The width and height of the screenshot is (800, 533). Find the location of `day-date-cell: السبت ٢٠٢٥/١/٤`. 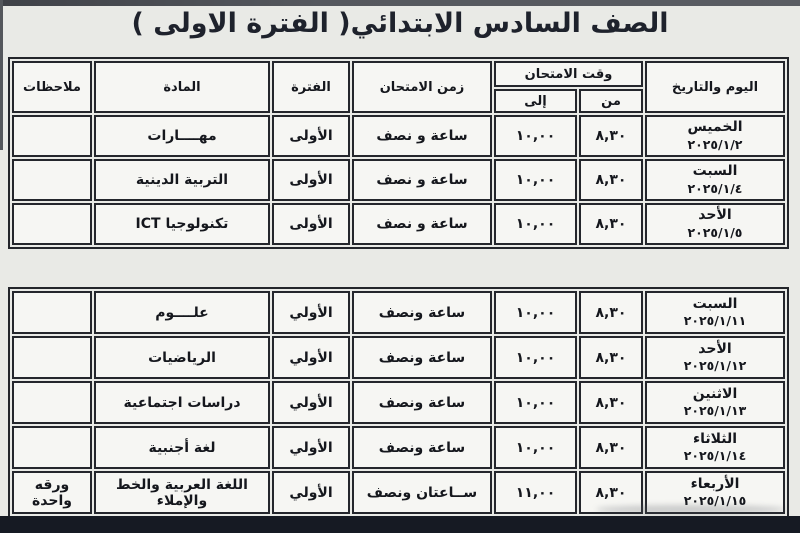

day-date-cell: السبت ٢٠٢٥/١/٤ is located at coordinates (715, 180).